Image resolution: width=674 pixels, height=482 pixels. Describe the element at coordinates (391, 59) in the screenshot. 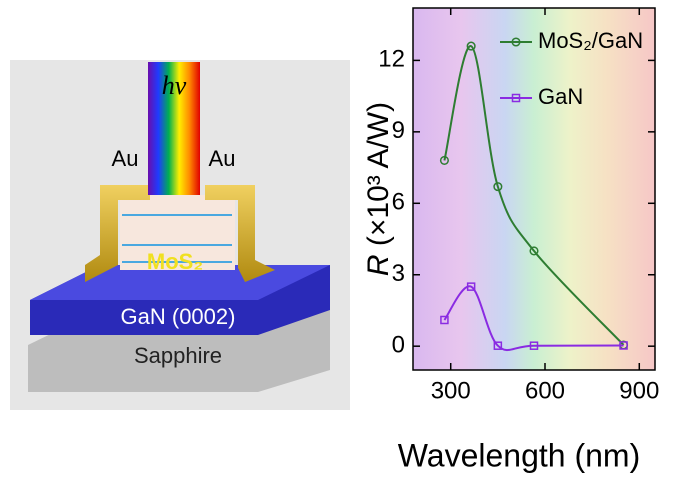

I see `y-tick-label: 12` at that location.